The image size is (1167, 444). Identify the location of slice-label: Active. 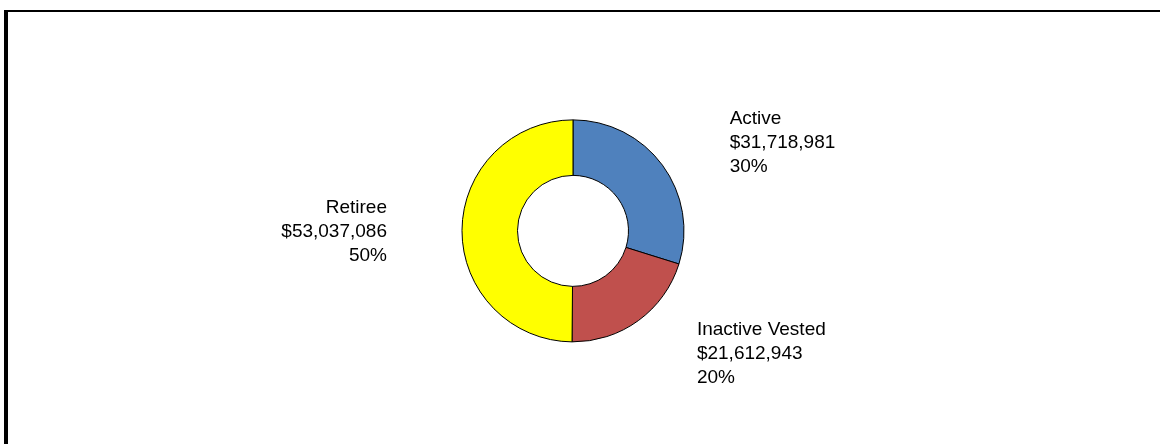
(755, 117).